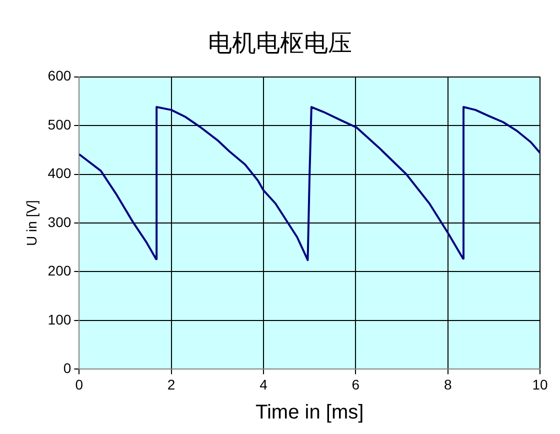  Describe the element at coordinates (60, 270) in the screenshot. I see `y-tick-label: 200` at that location.